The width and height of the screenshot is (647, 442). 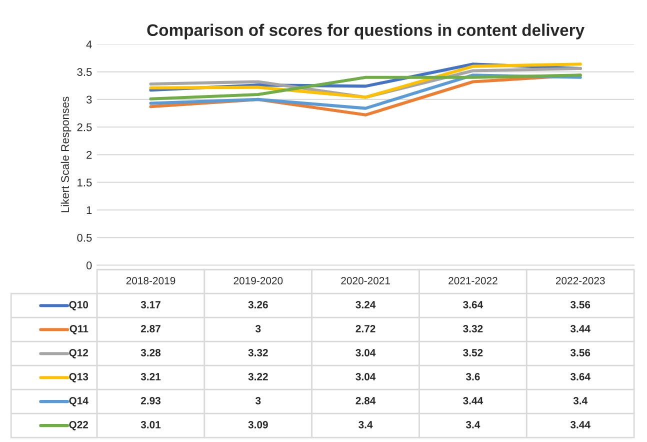 What do you see at coordinates (258, 424) in the screenshot?
I see `data-label: 3.09` at bounding box center [258, 424].